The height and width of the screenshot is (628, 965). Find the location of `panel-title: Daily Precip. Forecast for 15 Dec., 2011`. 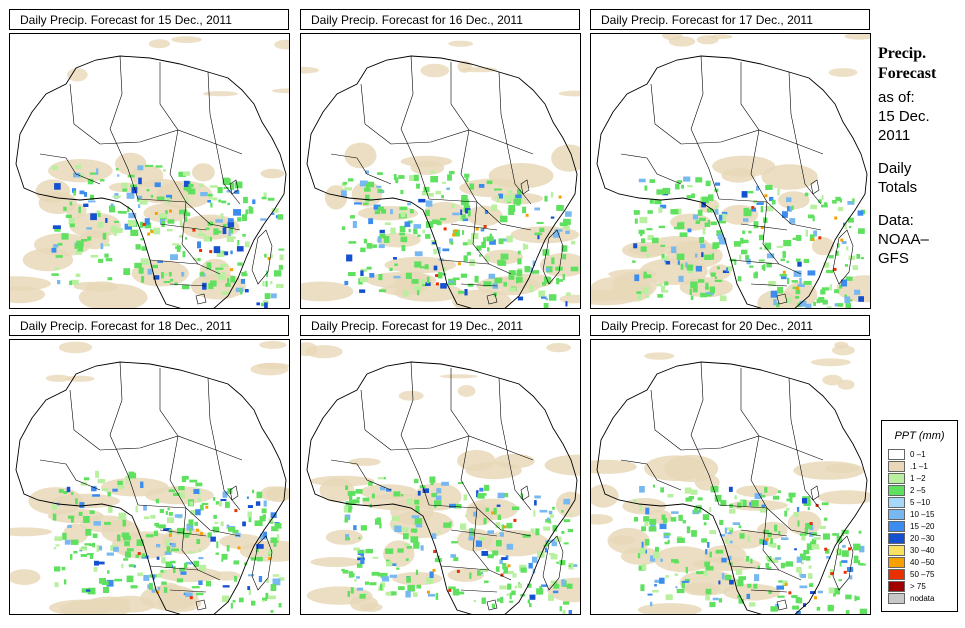

panel-title: Daily Precip. Forecast for 15 Dec., 2011 is located at coordinates (149, 19).